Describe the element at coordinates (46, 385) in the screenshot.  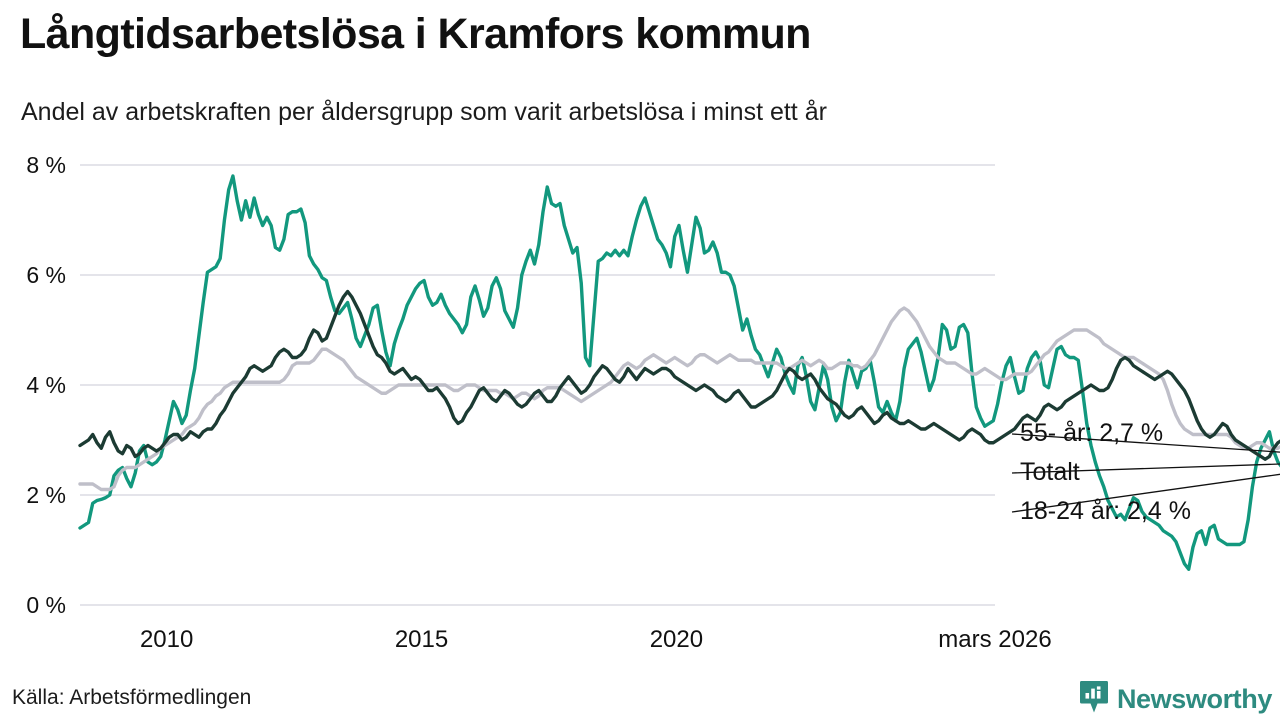
I see `ytick-label: 4 %` at that location.